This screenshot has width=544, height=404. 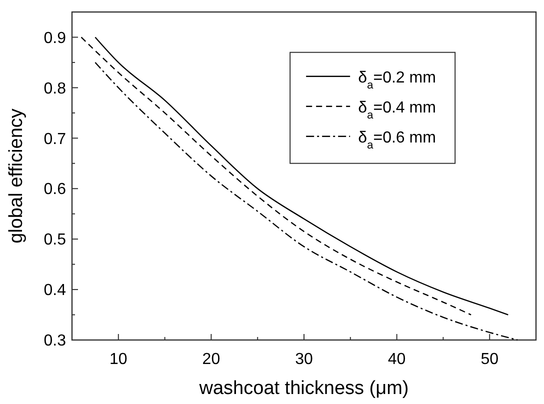 What do you see at coordinates (489, 359) in the screenshot?
I see `x-tick-label: 50` at bounding box center [489, 359].